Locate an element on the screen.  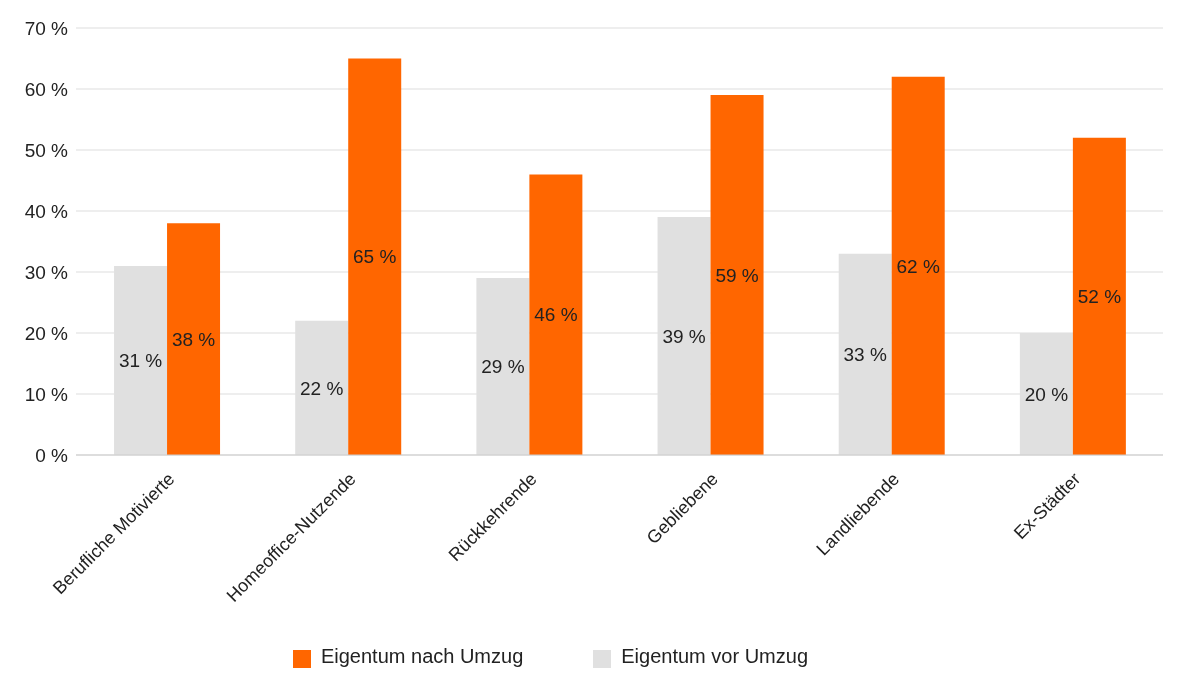
y-tick-label: 40 % is located at coordinates (46, 211).